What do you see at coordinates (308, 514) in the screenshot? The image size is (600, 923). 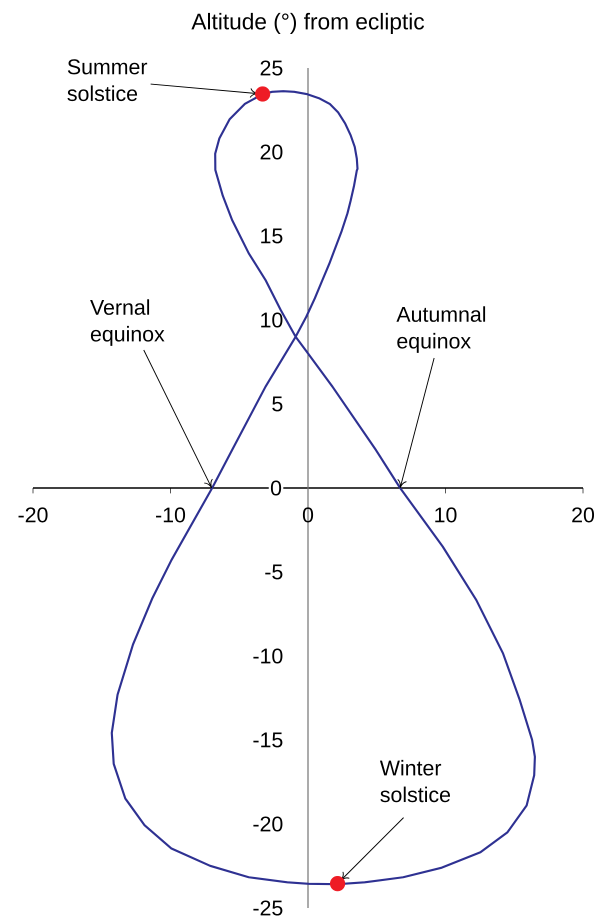 I see `x-tick-label: 0` at bounding box center [308, 514].